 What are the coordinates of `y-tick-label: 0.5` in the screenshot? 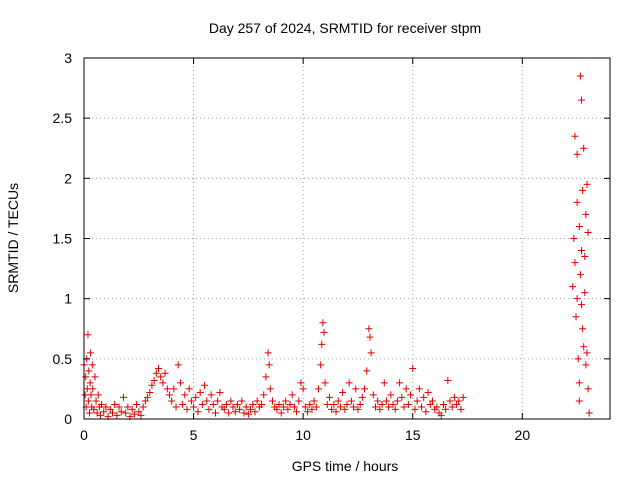 It's located at (63, 359).